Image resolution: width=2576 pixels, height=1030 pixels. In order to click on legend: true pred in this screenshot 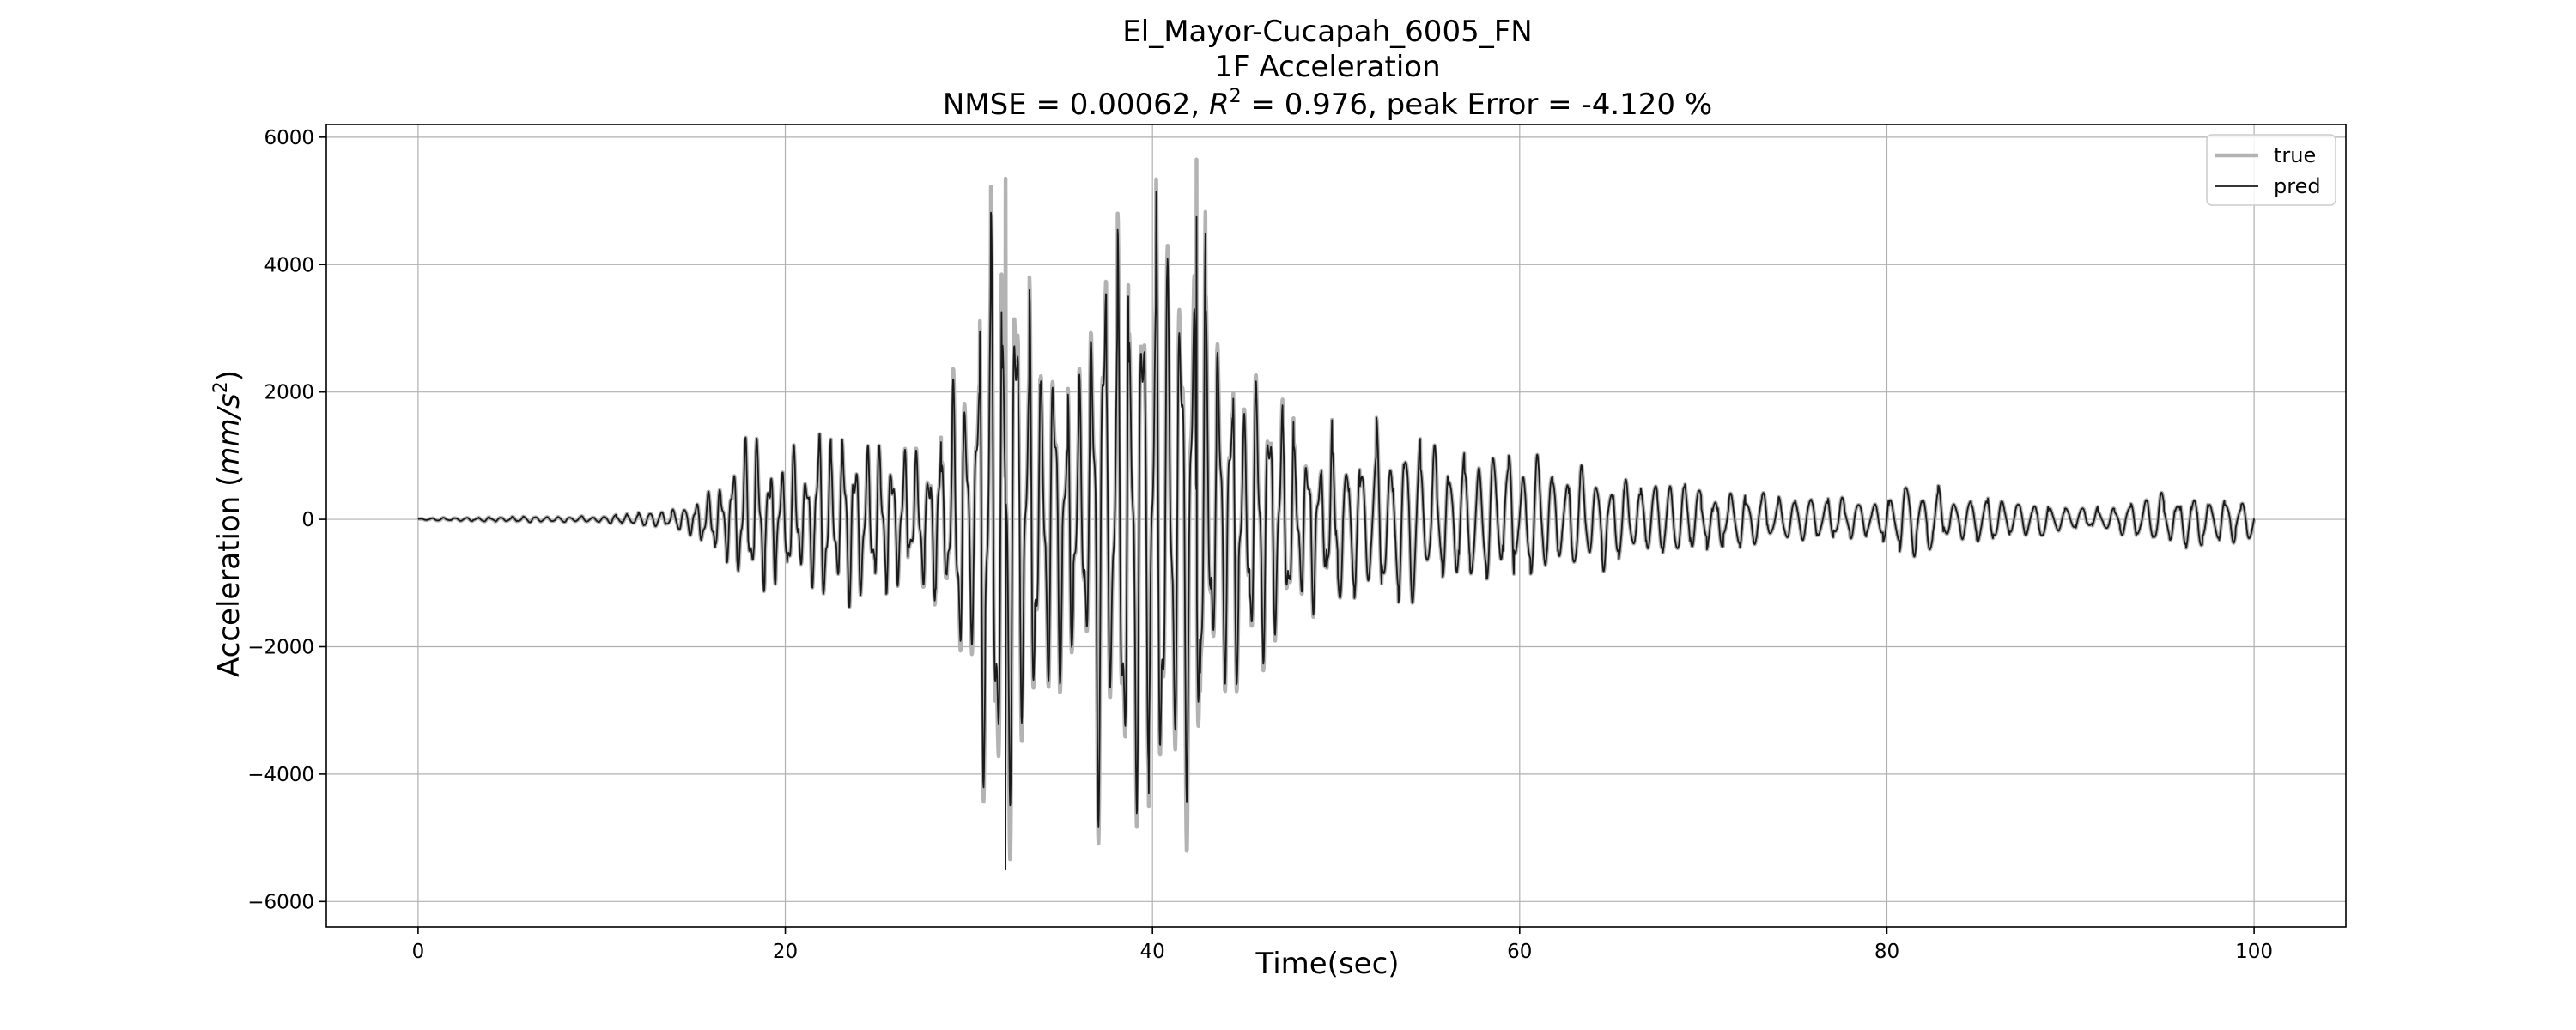, I will do `click(2271, 170)`.